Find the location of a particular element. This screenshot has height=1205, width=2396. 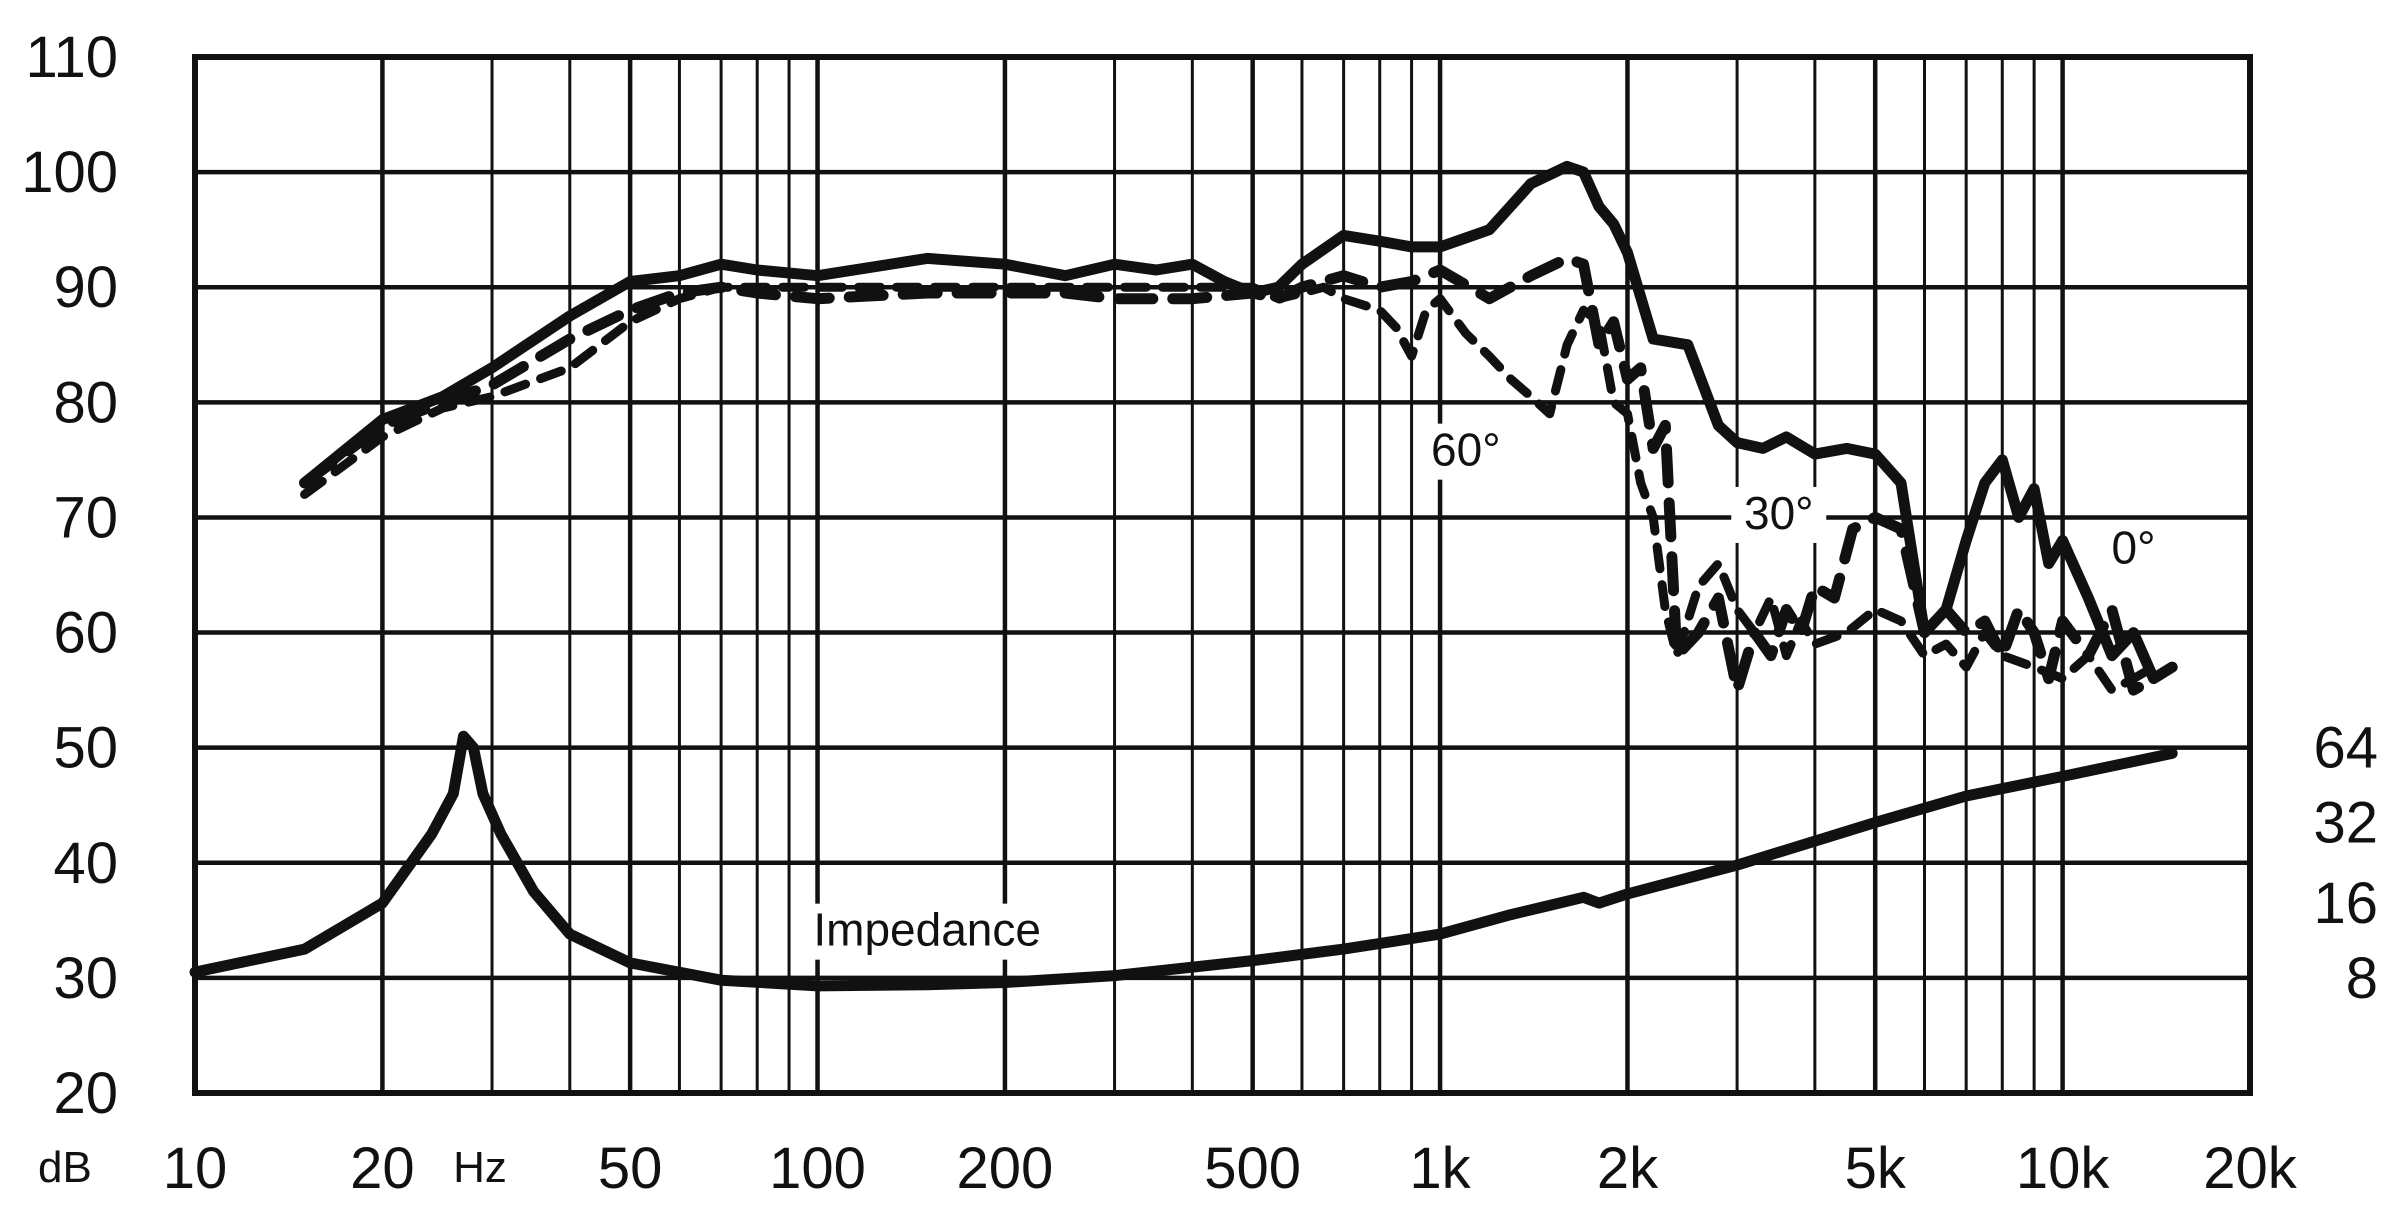

y-unit-label: dB is located at coordinates (65, 1167).